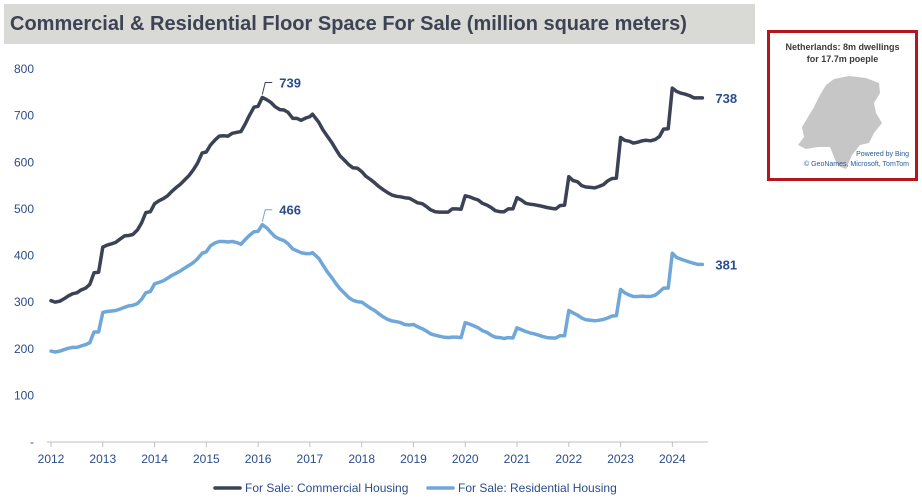 The image size is (922, 504). I want to click on peak-data-label: 739, so click(290, 82).